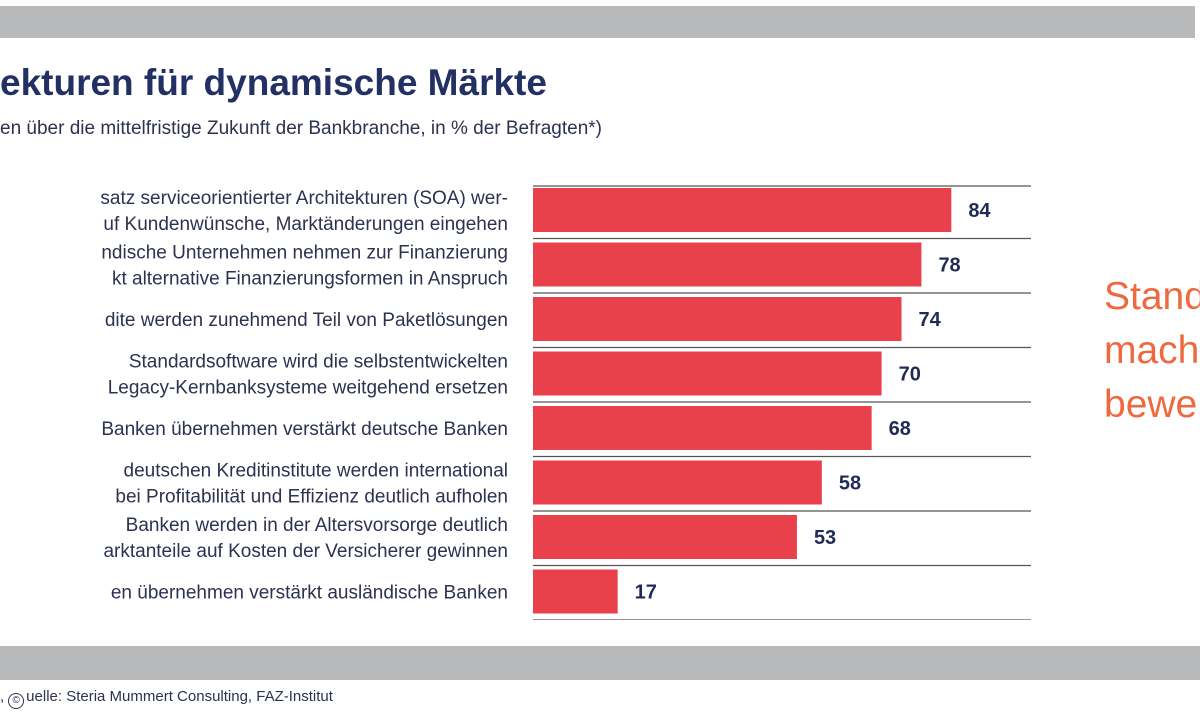  Describe the element at coordinates (910, 375) in the screenshot. I see `value-label-3: 70` at that location.